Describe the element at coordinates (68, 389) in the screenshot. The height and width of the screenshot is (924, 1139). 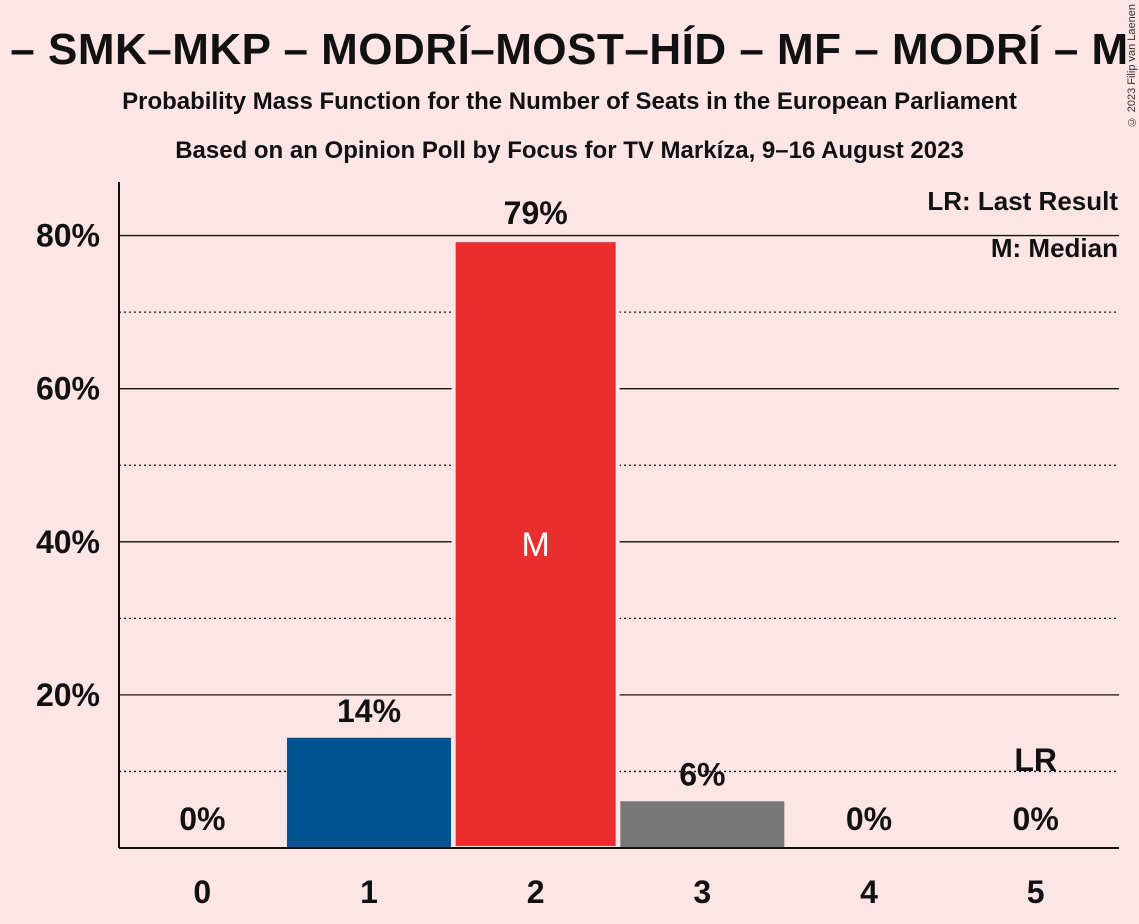
I see `y-tick-label: 60%` at that location.